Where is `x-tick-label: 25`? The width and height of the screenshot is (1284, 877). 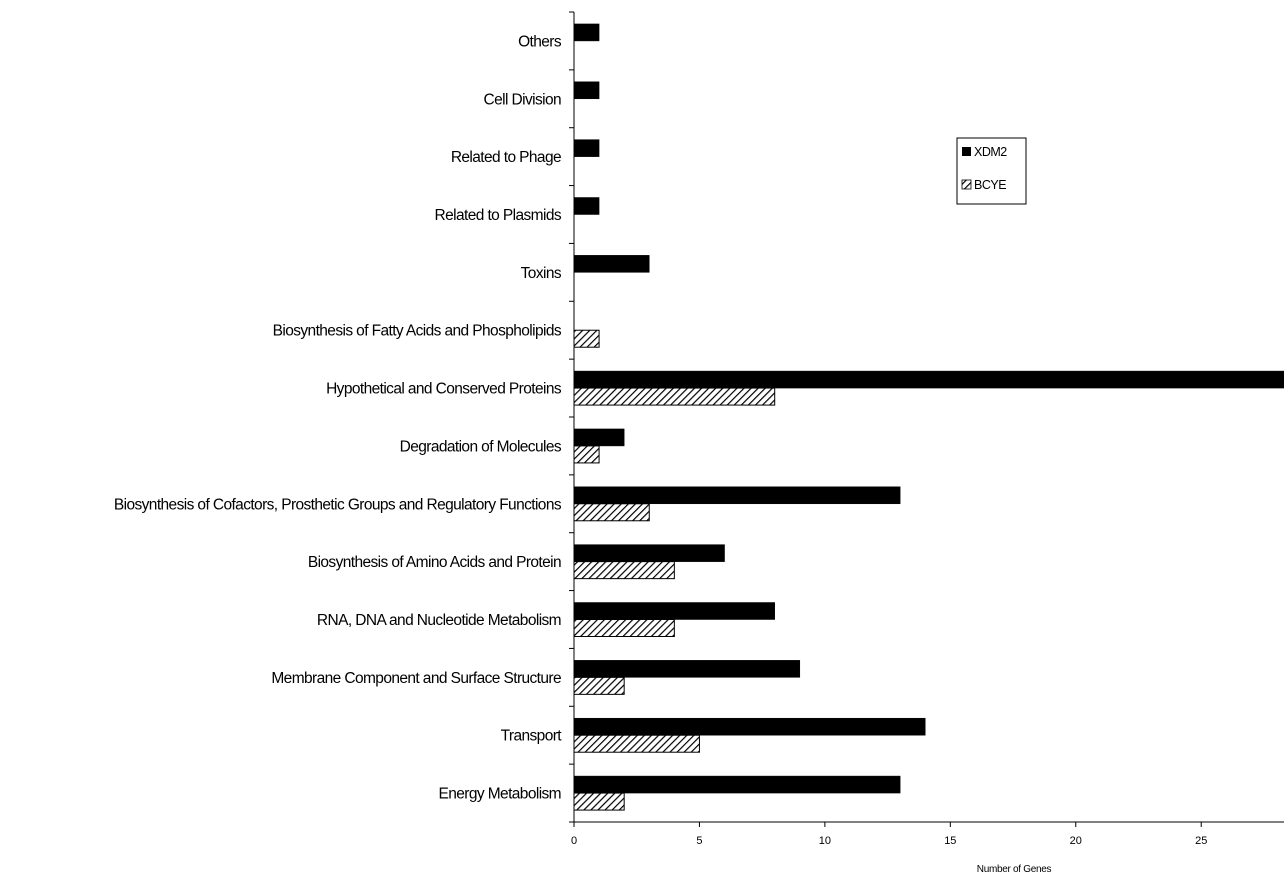 x-tick-label: 25 is located at coordinates (1201, 841).